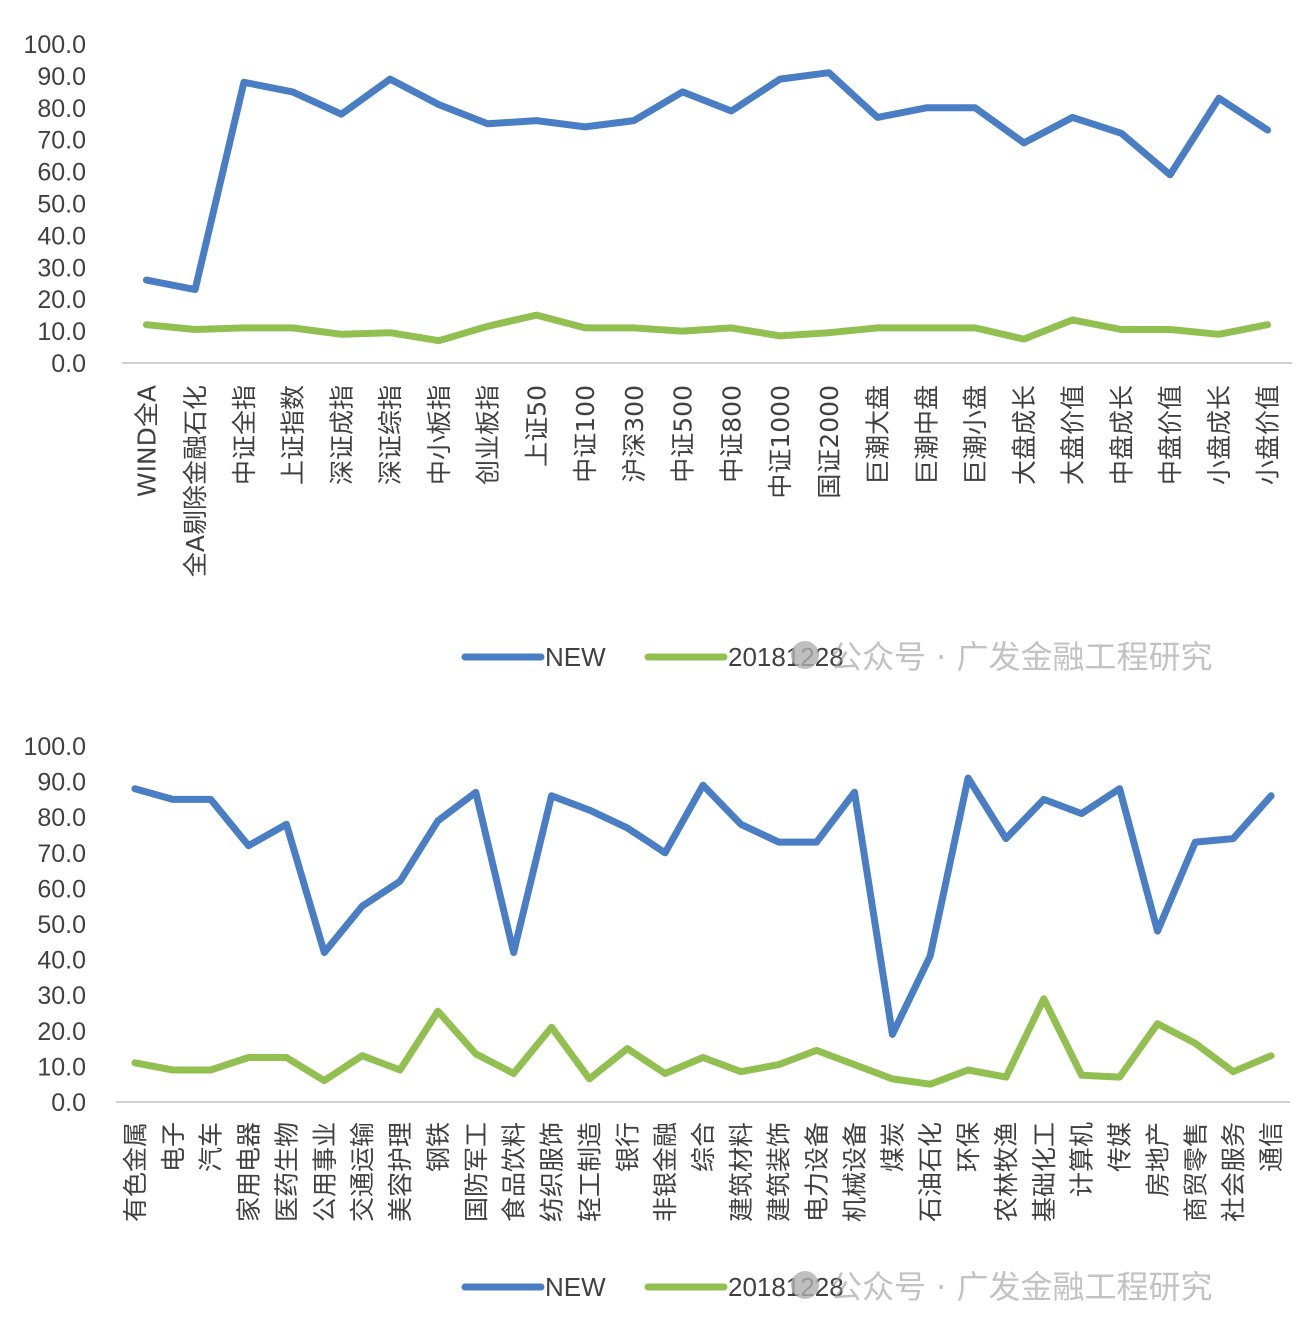 This screenshot has width=1296, height=1338. I want to click on x-tick-label: 小盘成长, so click(1219, 435).